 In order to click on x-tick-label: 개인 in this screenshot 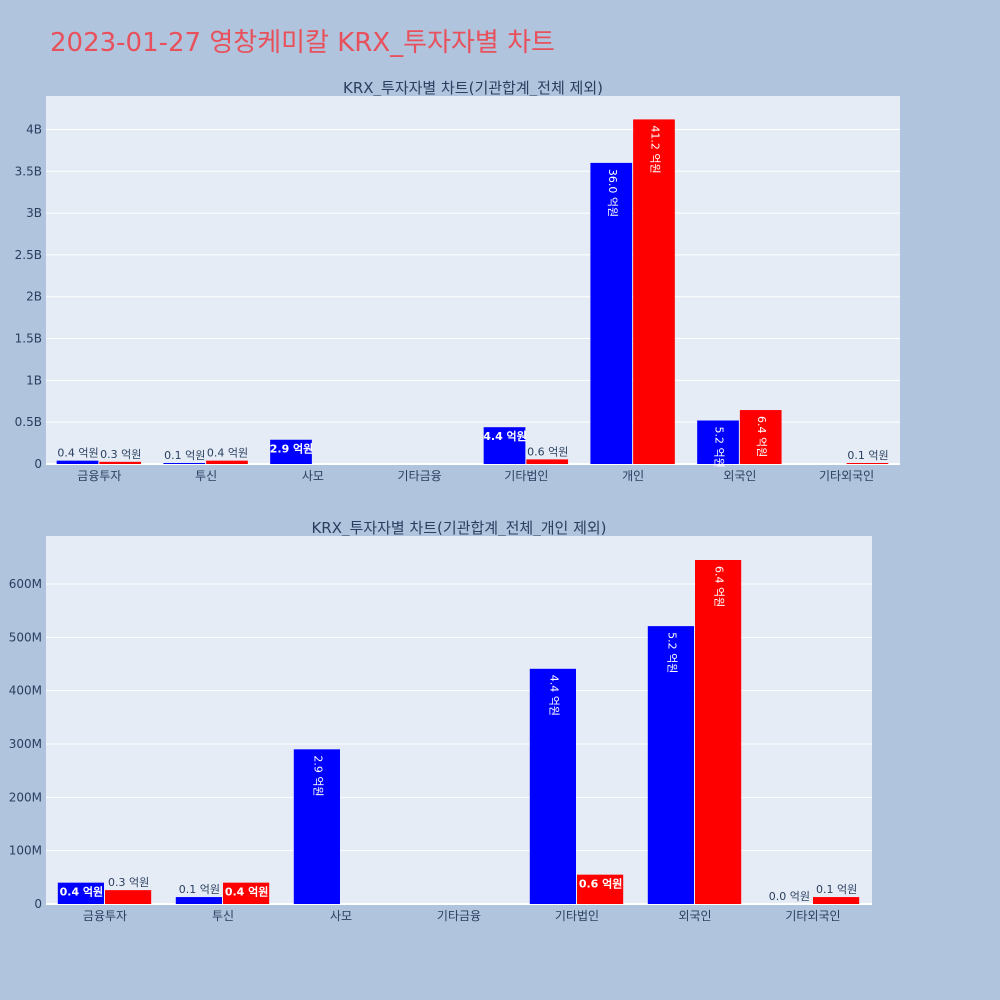, I will do `click(633, 476)`.